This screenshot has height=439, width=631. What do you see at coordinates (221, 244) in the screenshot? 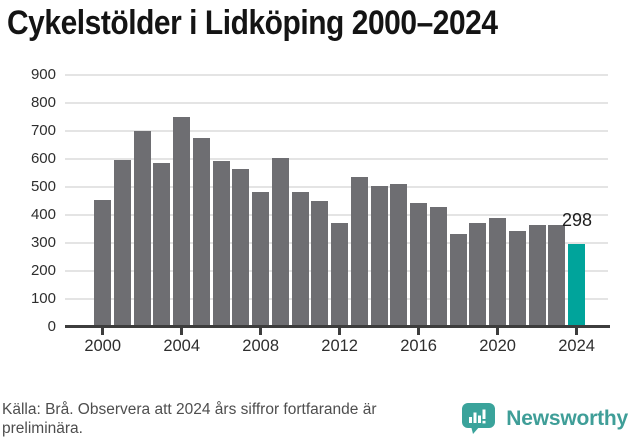
I see `bar-2006` at bounding box center [221, 244].